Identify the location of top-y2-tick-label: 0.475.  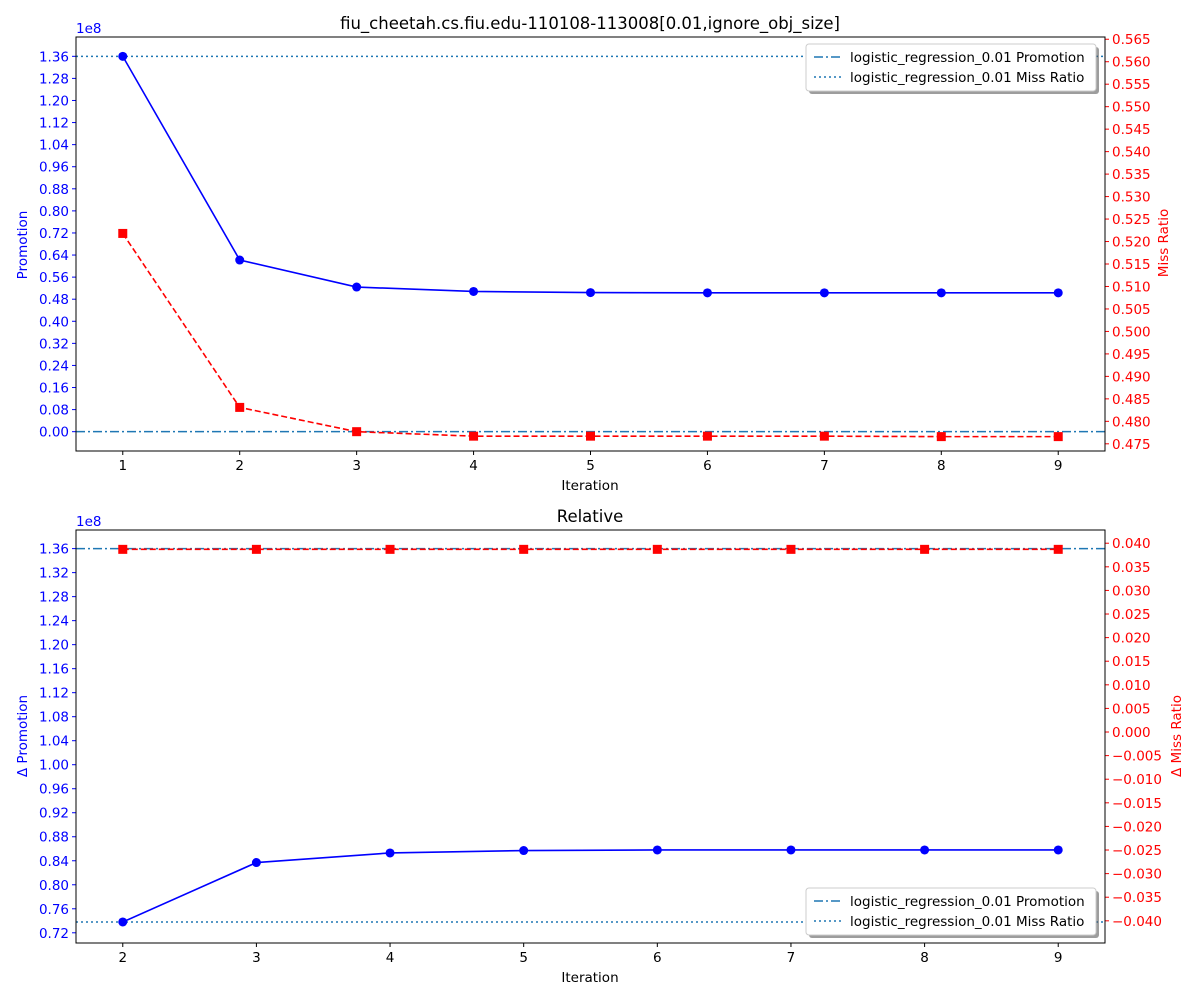
(1131, 445).